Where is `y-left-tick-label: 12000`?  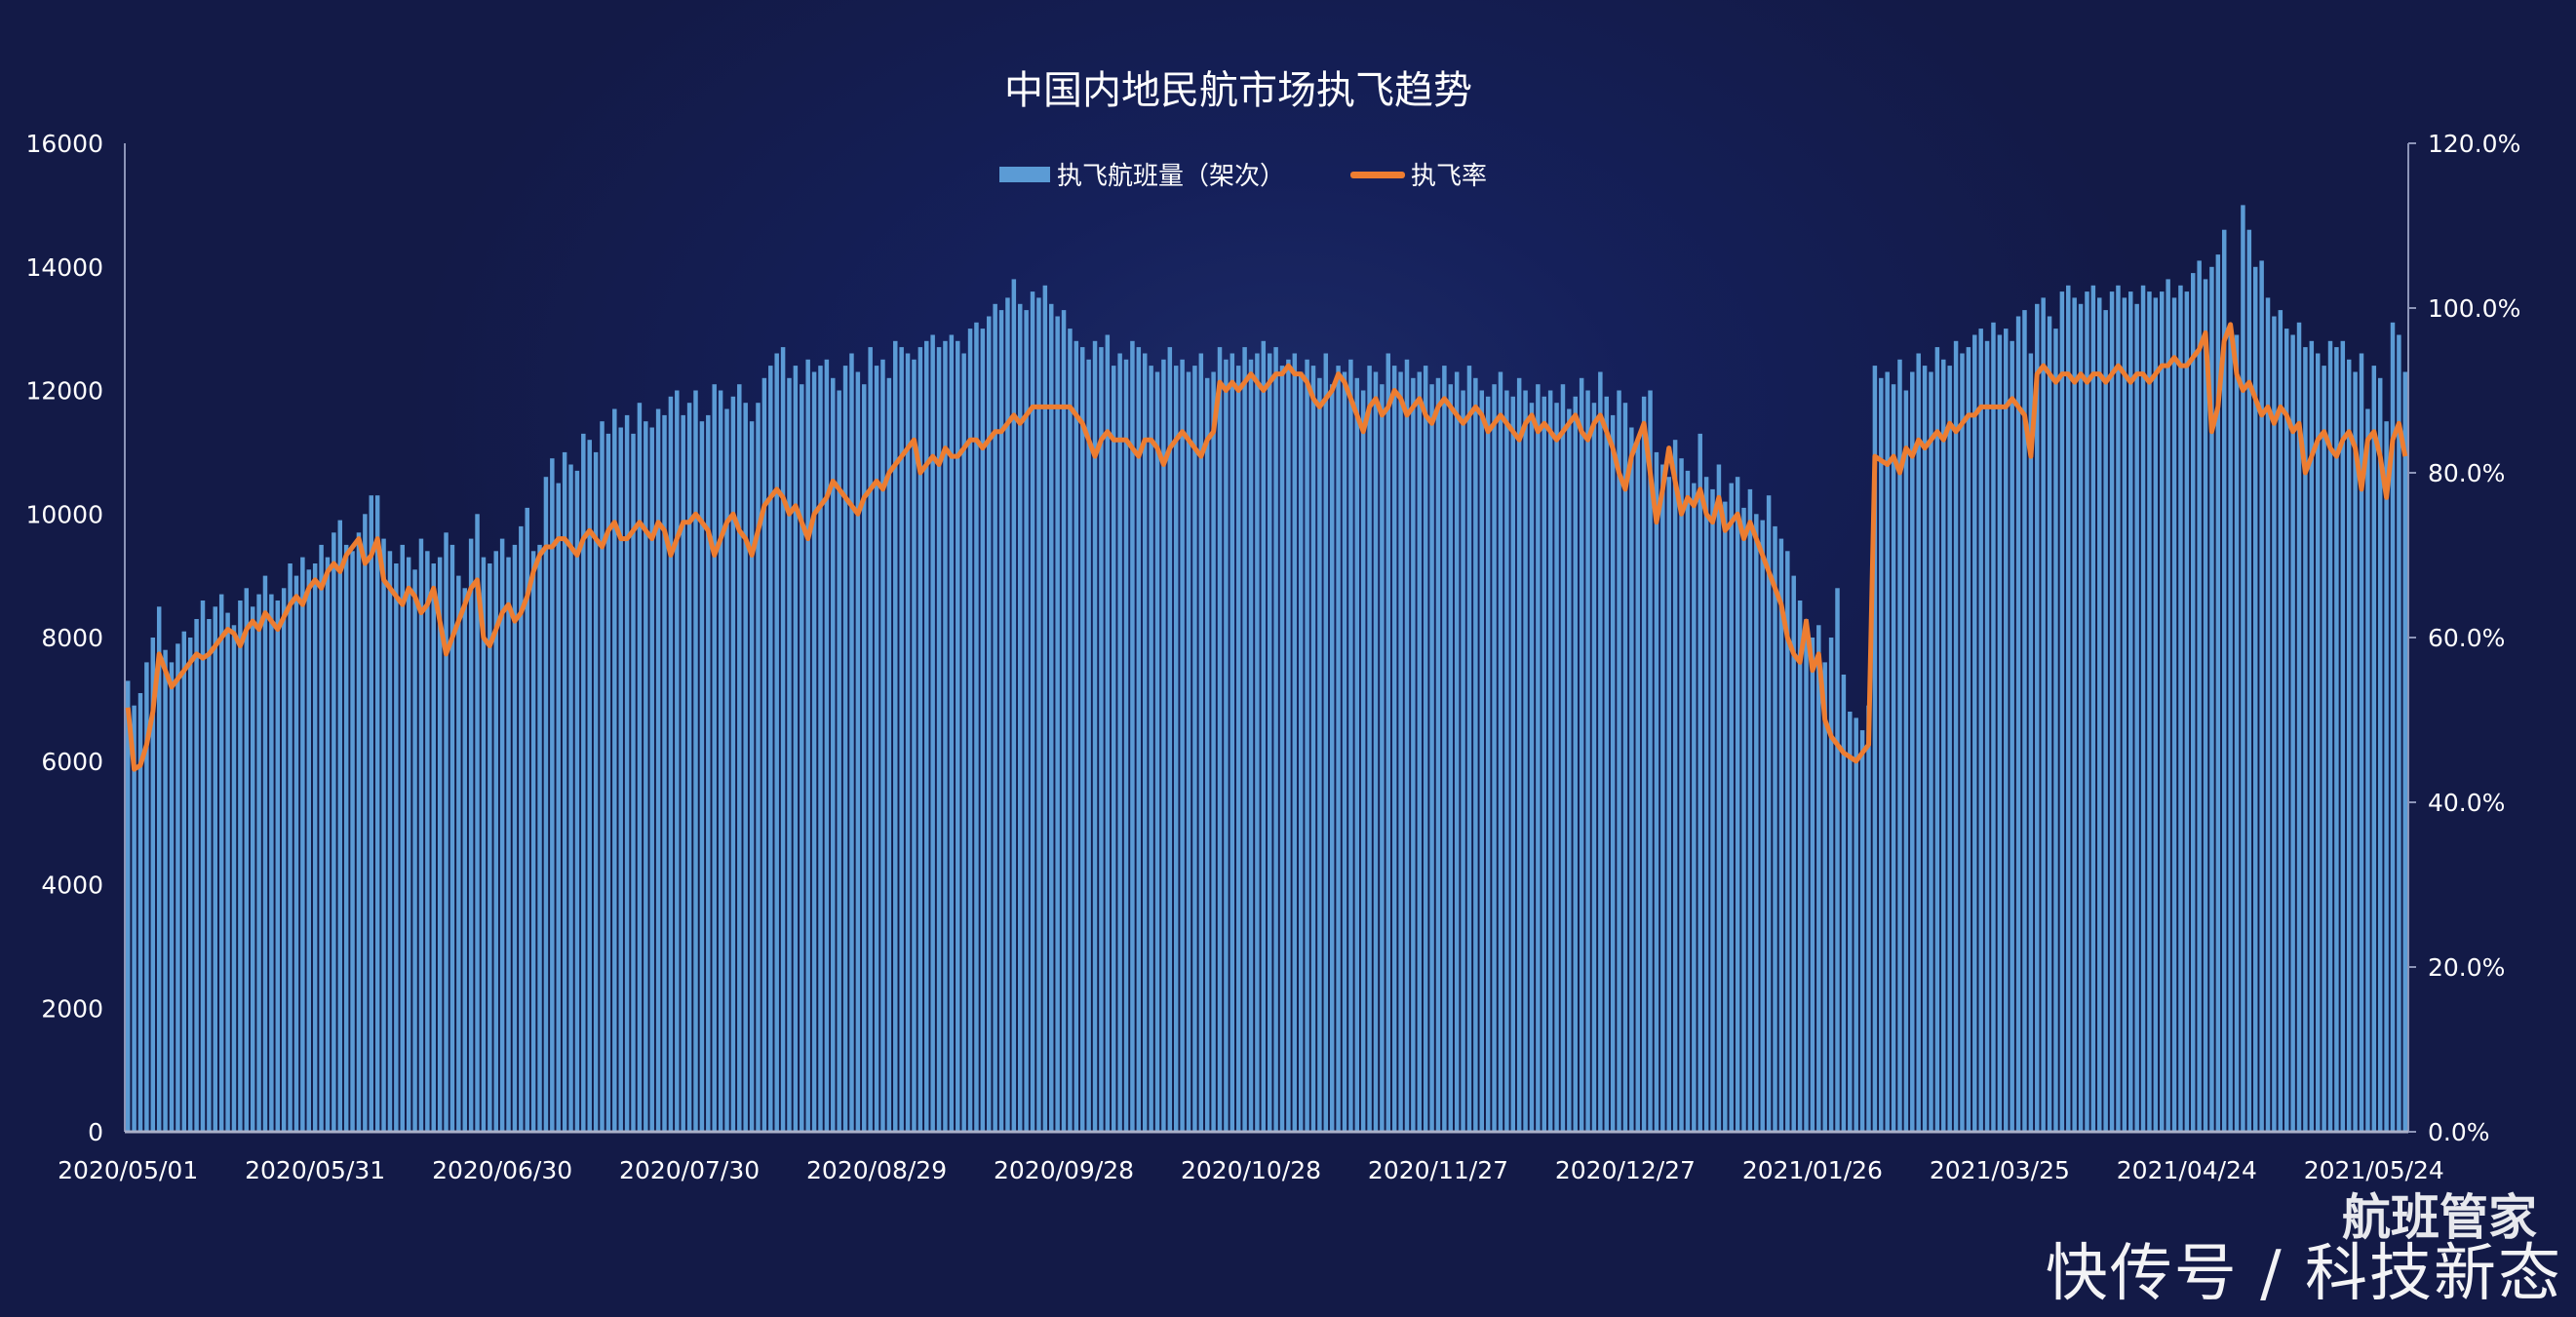
y-left-tick-label: 12000 is located at coordinates (64, 391).